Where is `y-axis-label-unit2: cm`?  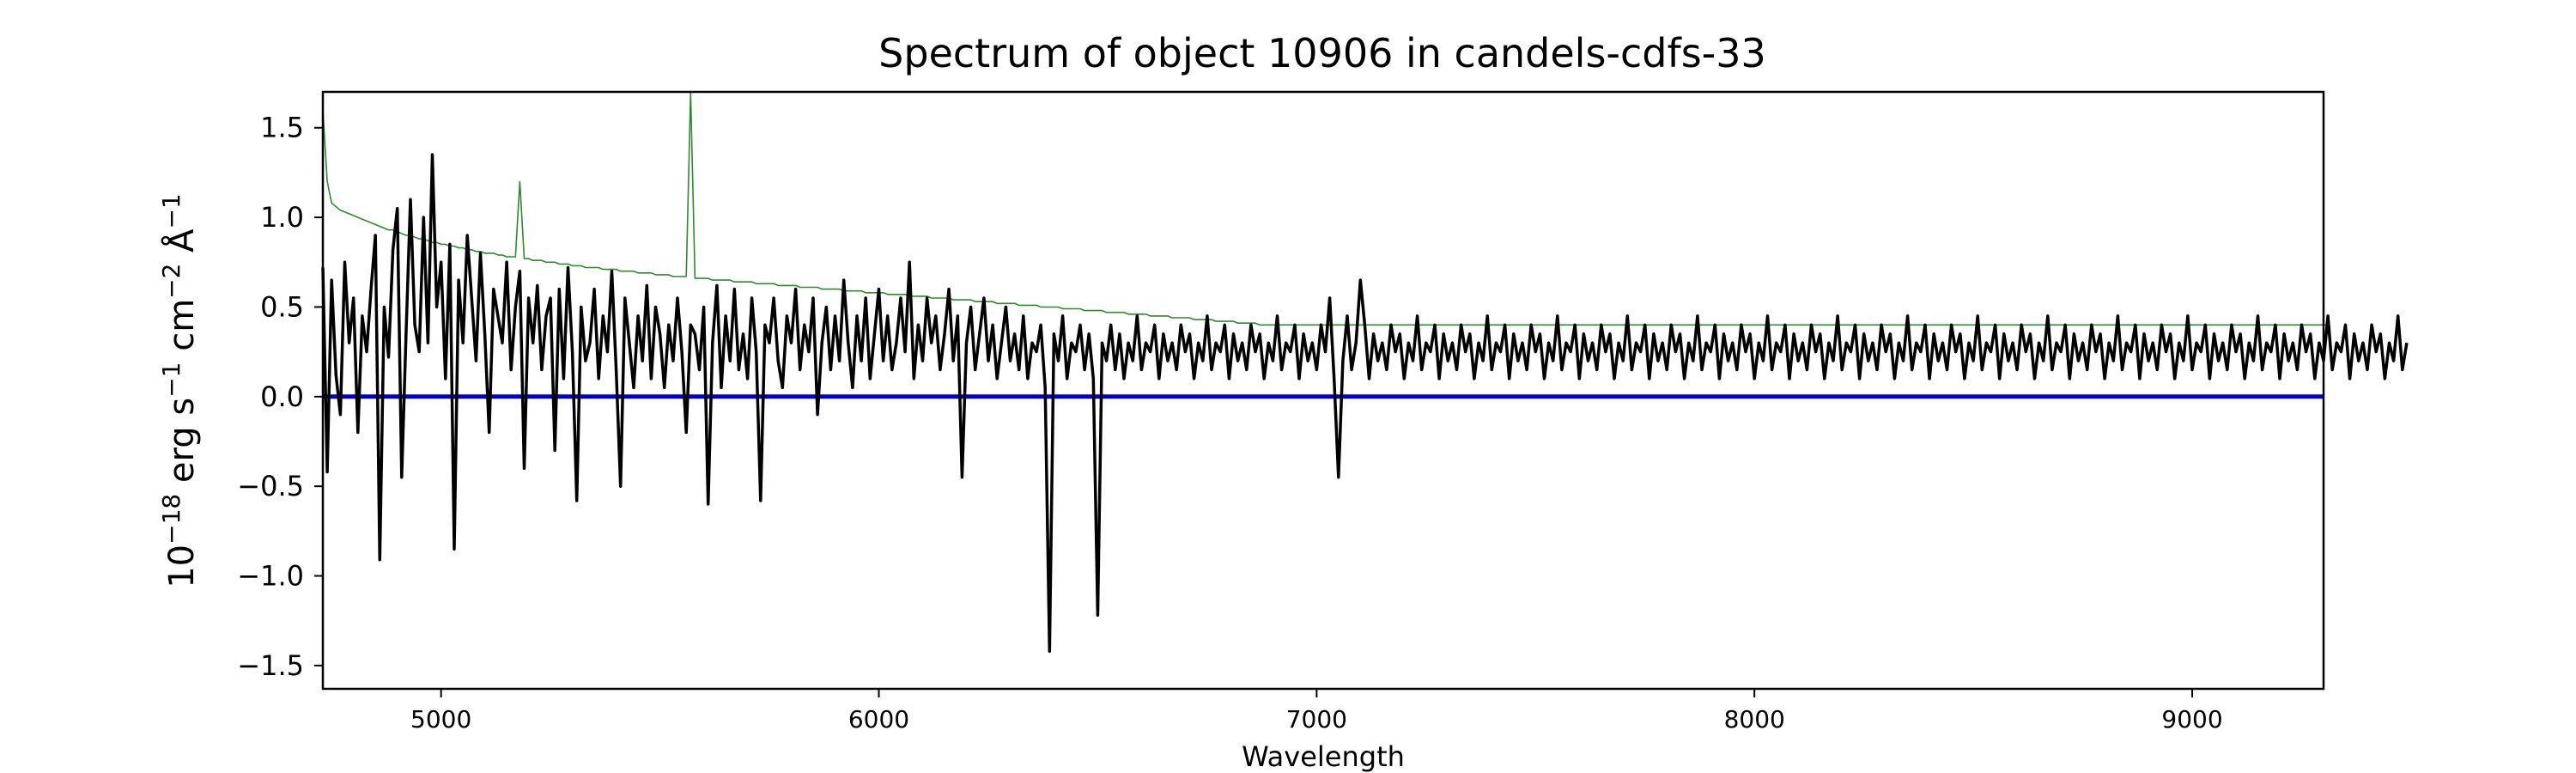
y-axis-label-unit2: cm is located at coordinates (182, 330).